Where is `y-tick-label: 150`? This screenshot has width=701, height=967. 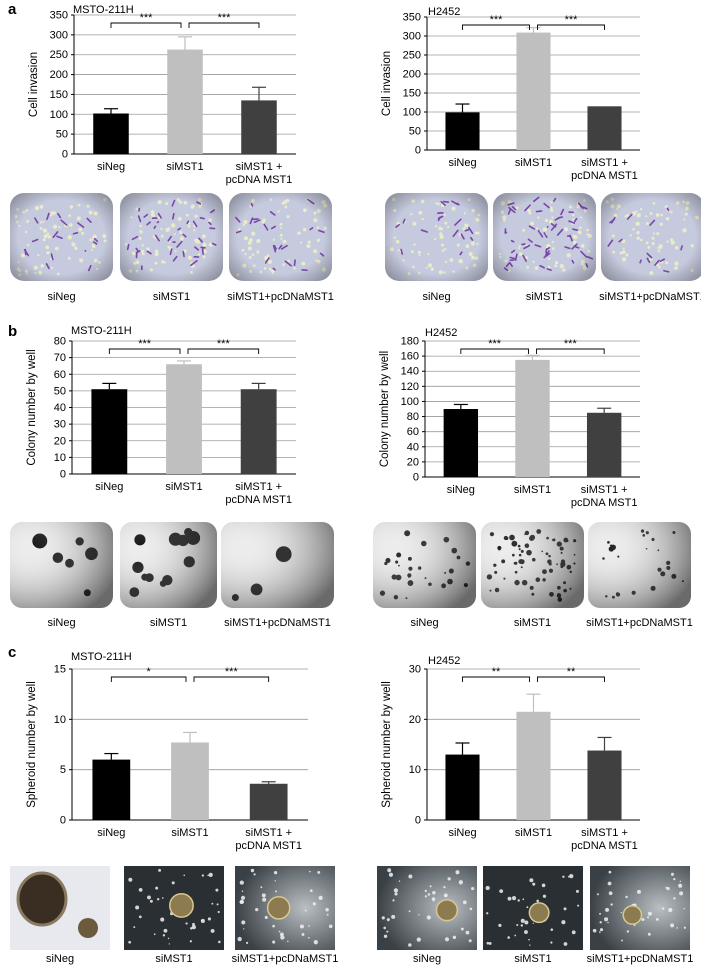 y-tick-label: 150 is located at coordinates (412, 94).